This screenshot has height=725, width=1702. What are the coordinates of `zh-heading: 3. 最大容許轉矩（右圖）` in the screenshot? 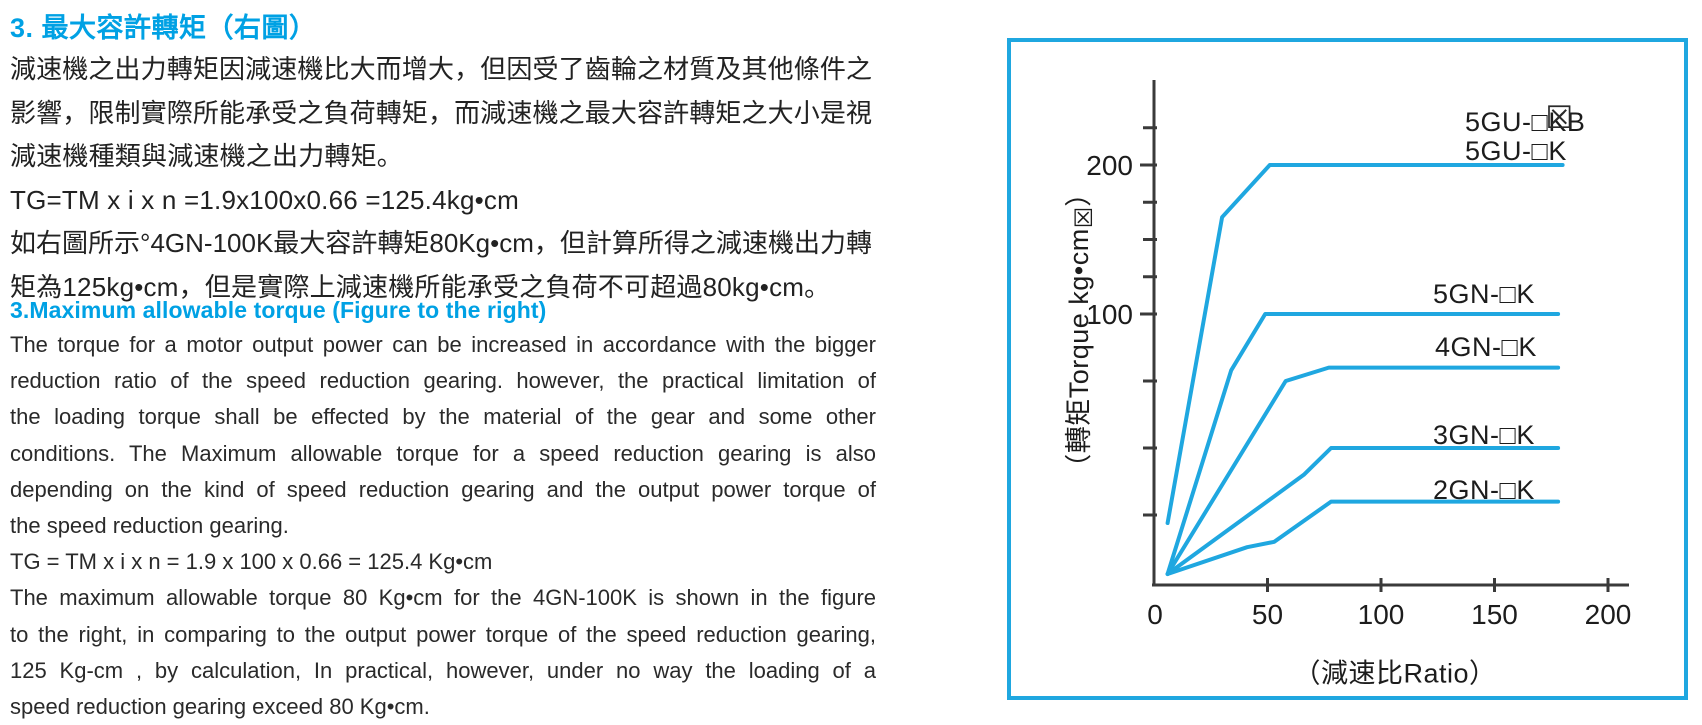 It's located at (163, 28).